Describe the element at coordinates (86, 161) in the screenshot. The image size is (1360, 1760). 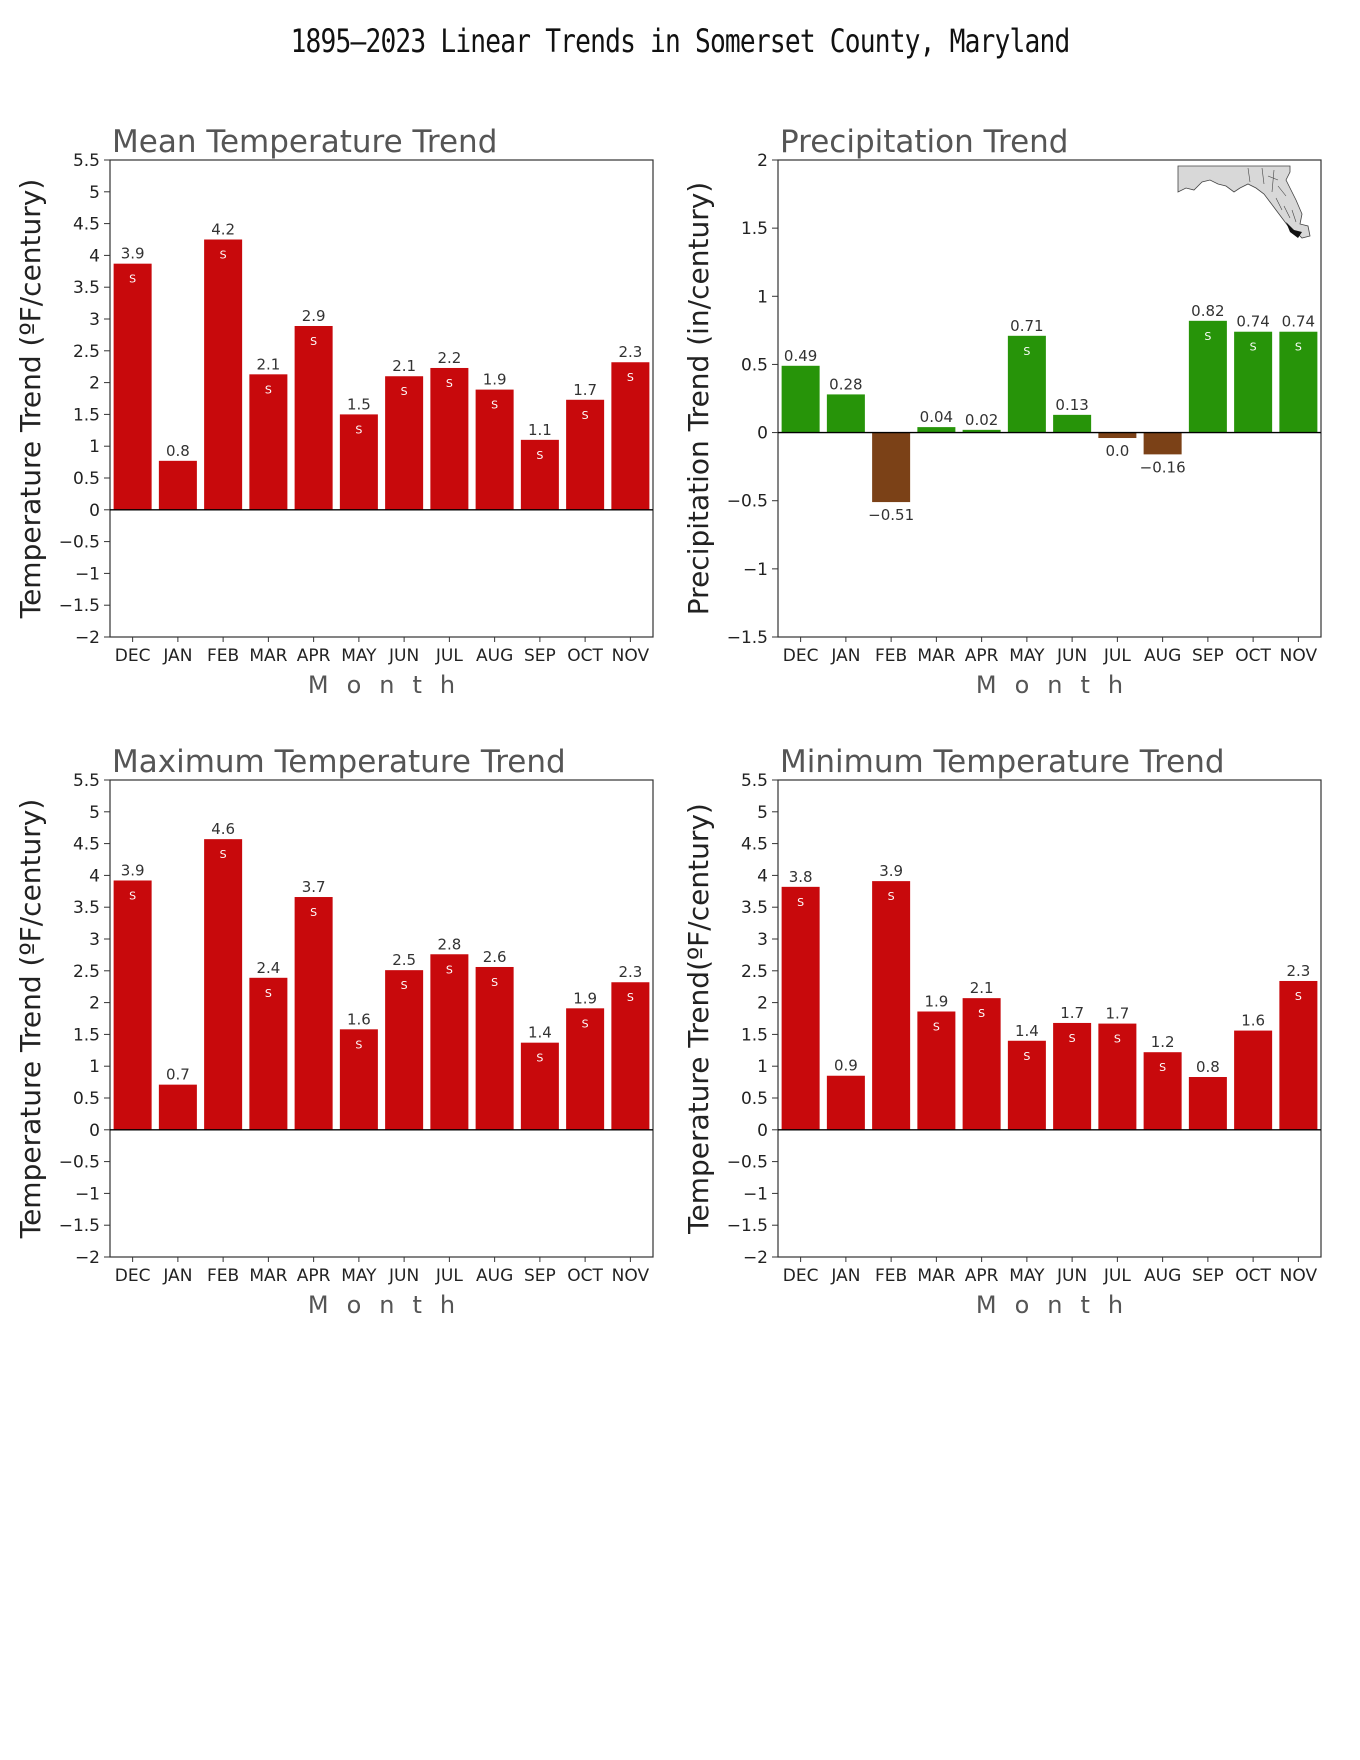
I see `y-tick-label: 5.5` at that location.